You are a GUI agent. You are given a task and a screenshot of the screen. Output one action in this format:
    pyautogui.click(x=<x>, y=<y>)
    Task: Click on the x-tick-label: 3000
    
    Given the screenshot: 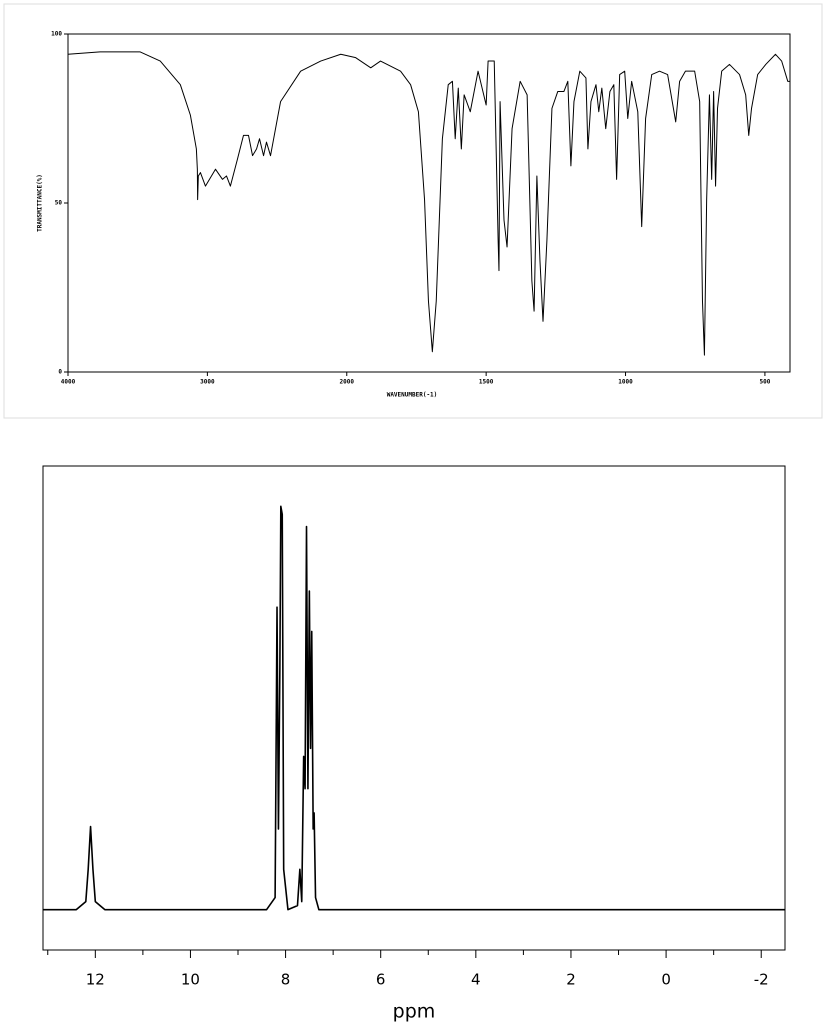 What is the action you would take?
    pyautogui.click(x=207, y=382)
    